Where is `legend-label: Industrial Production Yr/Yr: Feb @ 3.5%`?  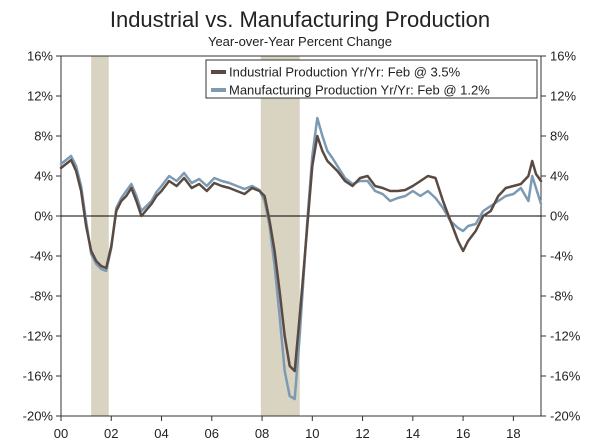
legend-label: Industrial Production Yr/Yr: Feb @ 3.5% is located at coordinates (345, 72).